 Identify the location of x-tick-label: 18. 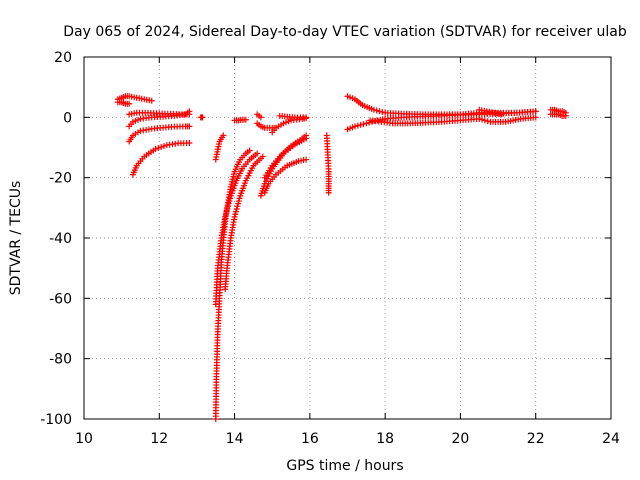
(385, 439).